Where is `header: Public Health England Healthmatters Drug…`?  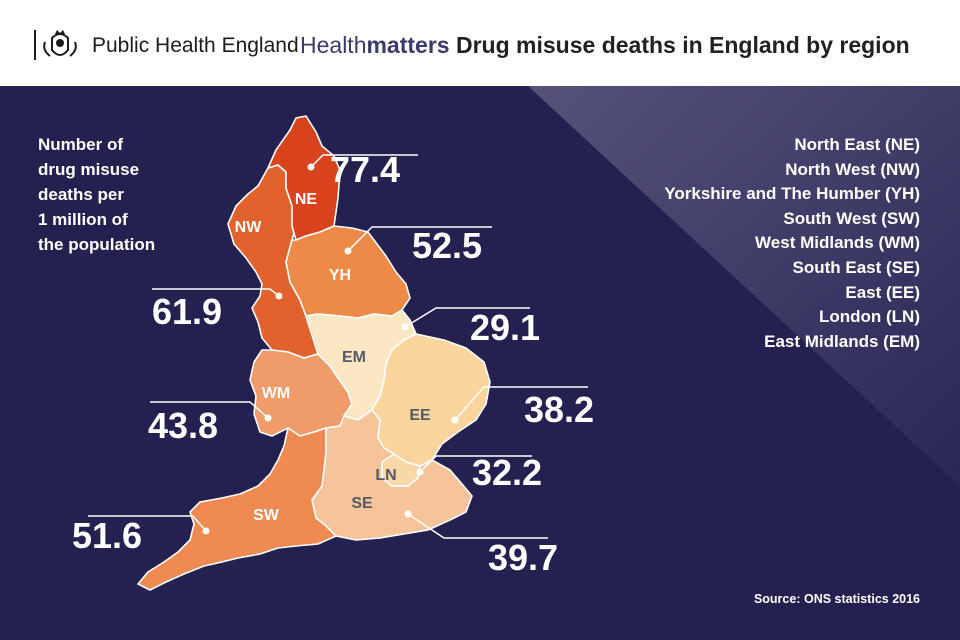 header: Public Health England Healthmatters Drug… is located at coordinates (480, 43).